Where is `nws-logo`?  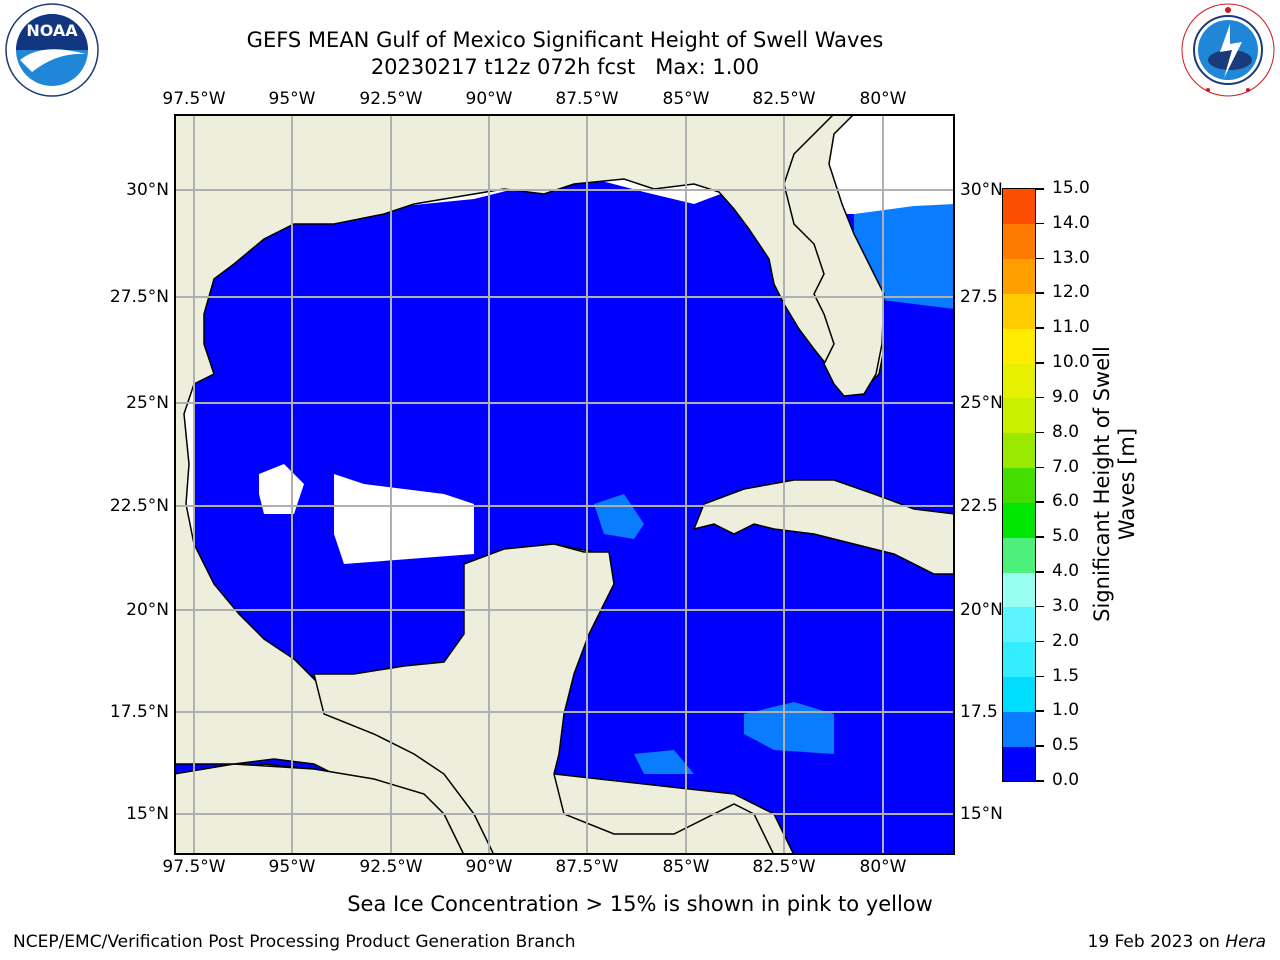 nws-logo is located at coordinates (1228, 52).